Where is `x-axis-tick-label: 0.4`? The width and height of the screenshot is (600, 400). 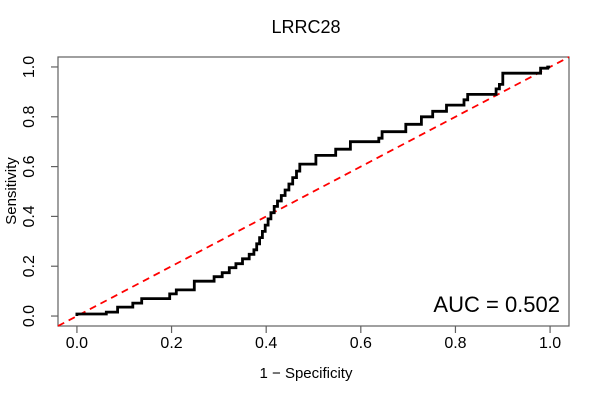
x-axis-tick-label: 0.4 is located at coordinates (266, 343).